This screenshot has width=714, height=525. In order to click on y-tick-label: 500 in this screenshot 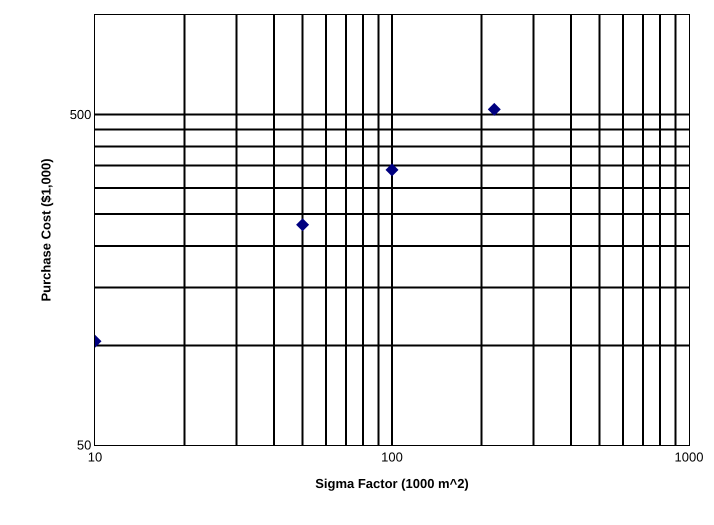, I will do `click(81, 114)`.